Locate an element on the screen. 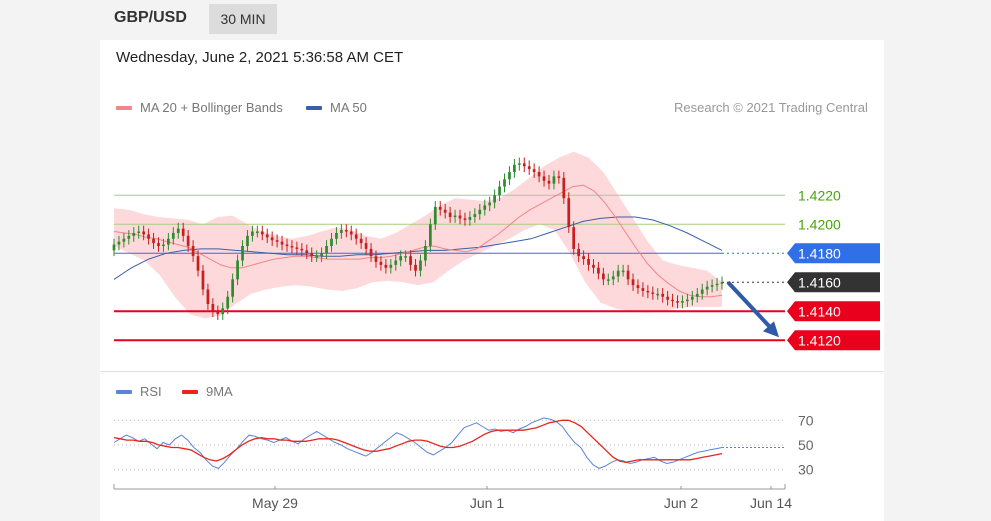 The height and width of the screenshot is (521, 991). ma50-layer is located at coordinates (418, 248).